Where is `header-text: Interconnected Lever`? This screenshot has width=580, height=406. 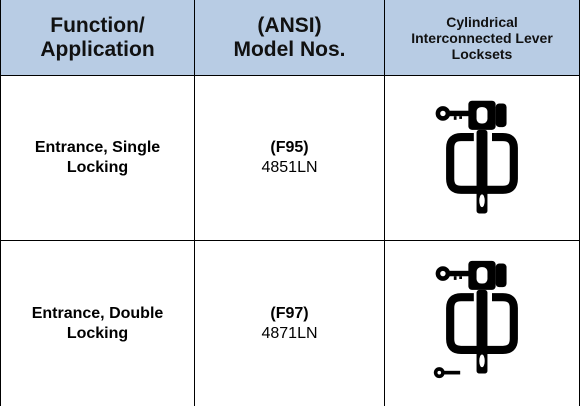 header-text: Interconnected Lever is located at coordinates (482, 37).